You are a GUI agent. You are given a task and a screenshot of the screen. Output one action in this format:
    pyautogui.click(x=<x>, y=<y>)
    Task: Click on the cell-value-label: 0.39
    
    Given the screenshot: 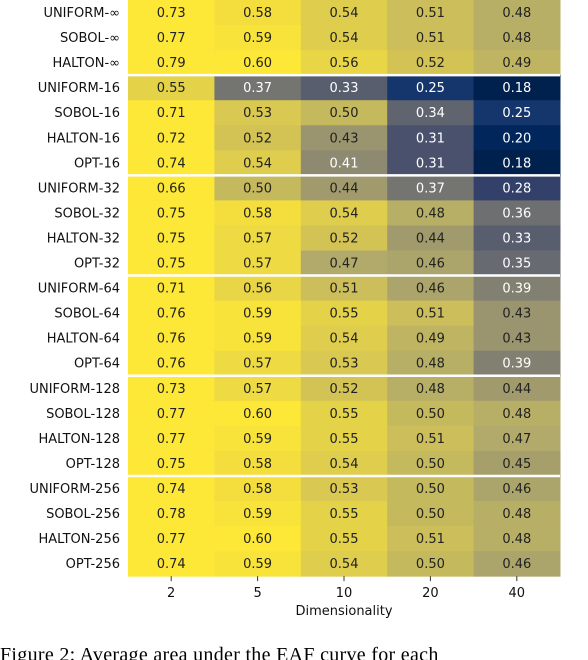 What is the action you would take?
    pyautogui.click(x=516, y=289)
    